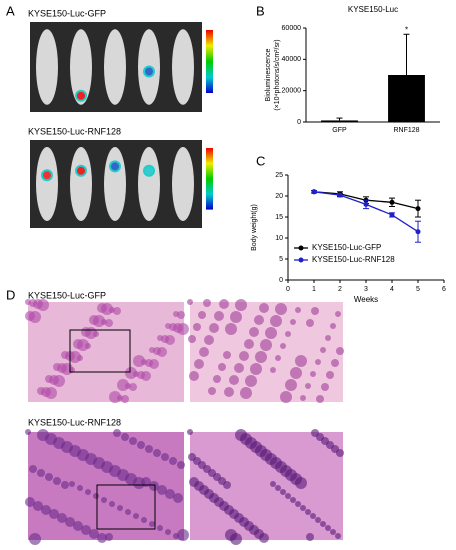 This screenshot has height=550, width=456. What do you see at coordinates (353, 259) in the screenshot?
I see `legend-label: KYSE150-Luc-RNF128` at bounding box center [353, 259].